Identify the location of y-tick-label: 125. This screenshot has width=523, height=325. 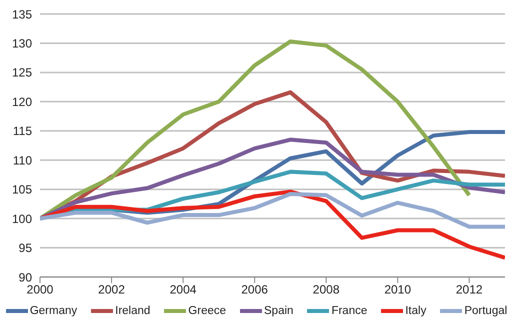
(22, 73).